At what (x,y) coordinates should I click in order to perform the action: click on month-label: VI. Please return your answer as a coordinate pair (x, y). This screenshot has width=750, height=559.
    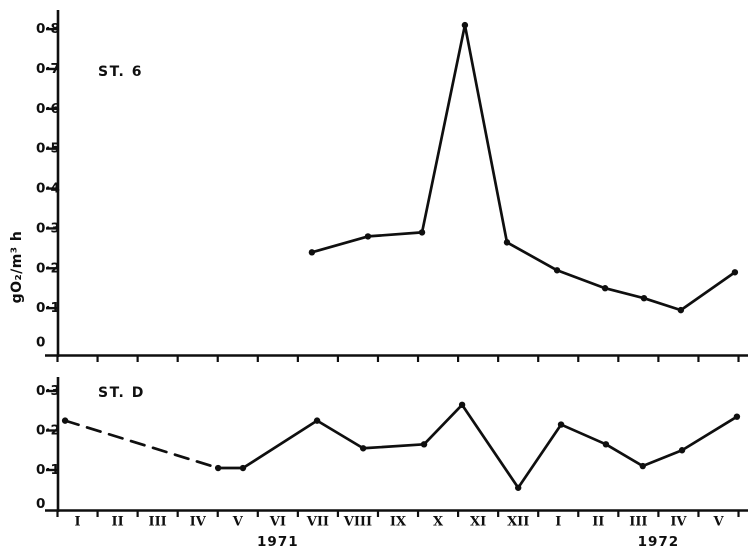
    Looking at the image, I should click on (277, 522).